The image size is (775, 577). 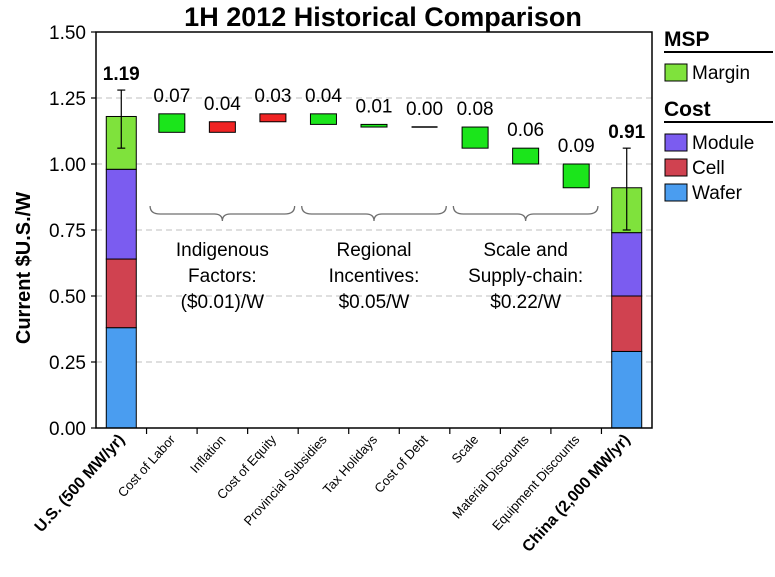 What do you see at coordinates (464, 449) in the screenshot?
I see `x-tick-label: Scale` at bounding box center [464, 449].